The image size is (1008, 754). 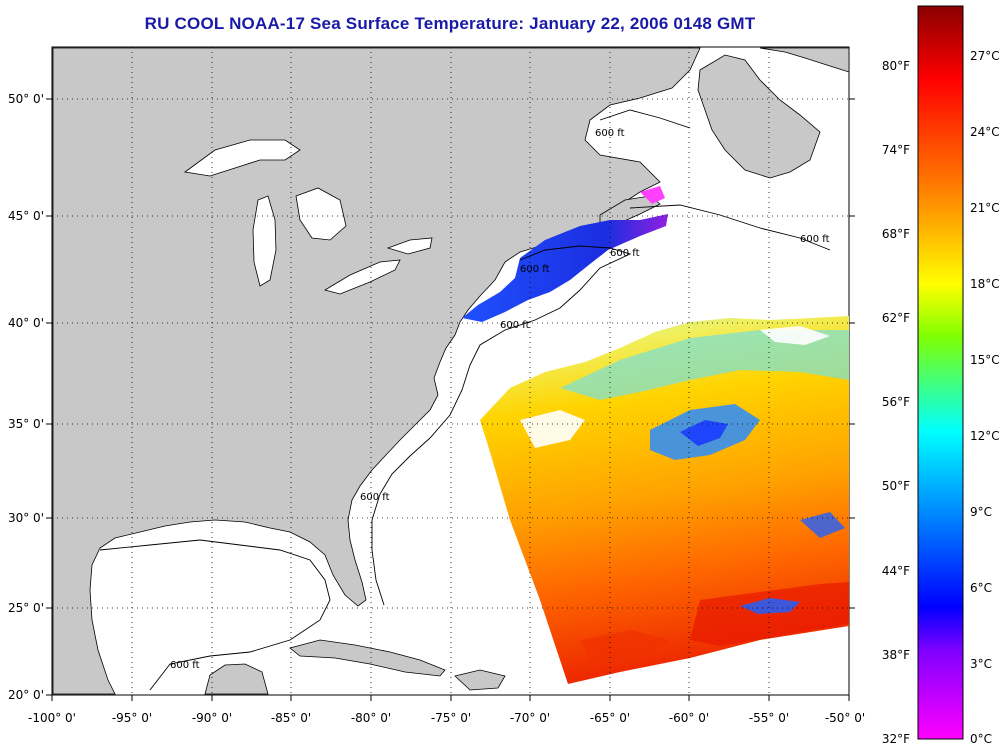 I want to click on hispaniola-land, so click(x=480, y=680).